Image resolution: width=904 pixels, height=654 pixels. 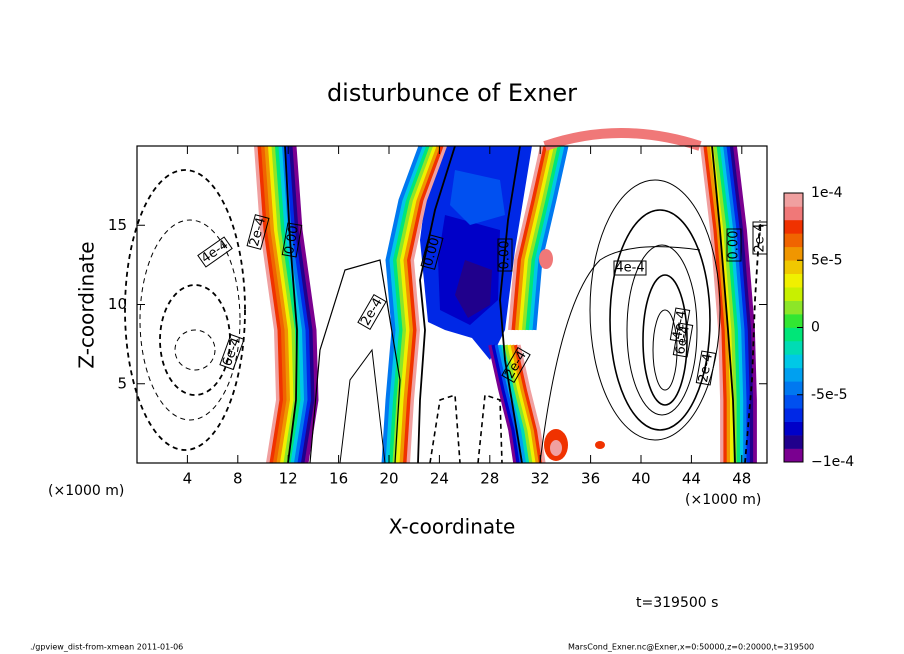 What do you see at coordinates (741, 479) in the screenshot?
I see `x-tick-label: 48` at bounding box center [741, 479].